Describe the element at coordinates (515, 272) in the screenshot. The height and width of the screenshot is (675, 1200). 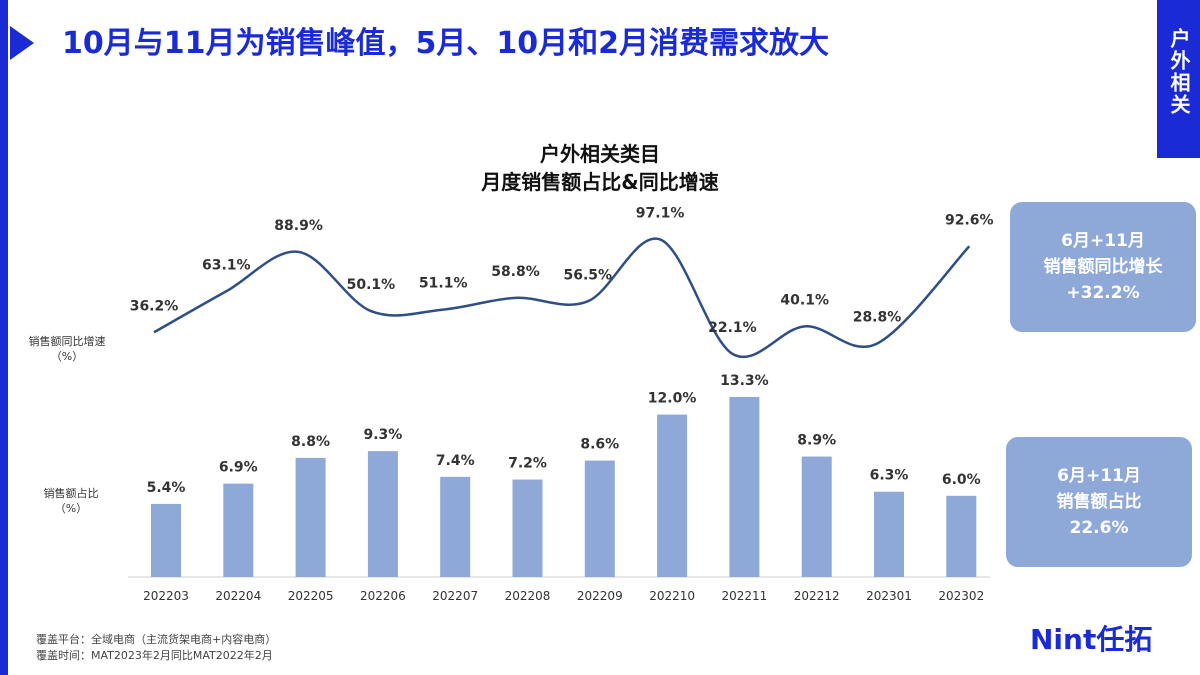
I see `line-label-202208: 58.8%` at that location.